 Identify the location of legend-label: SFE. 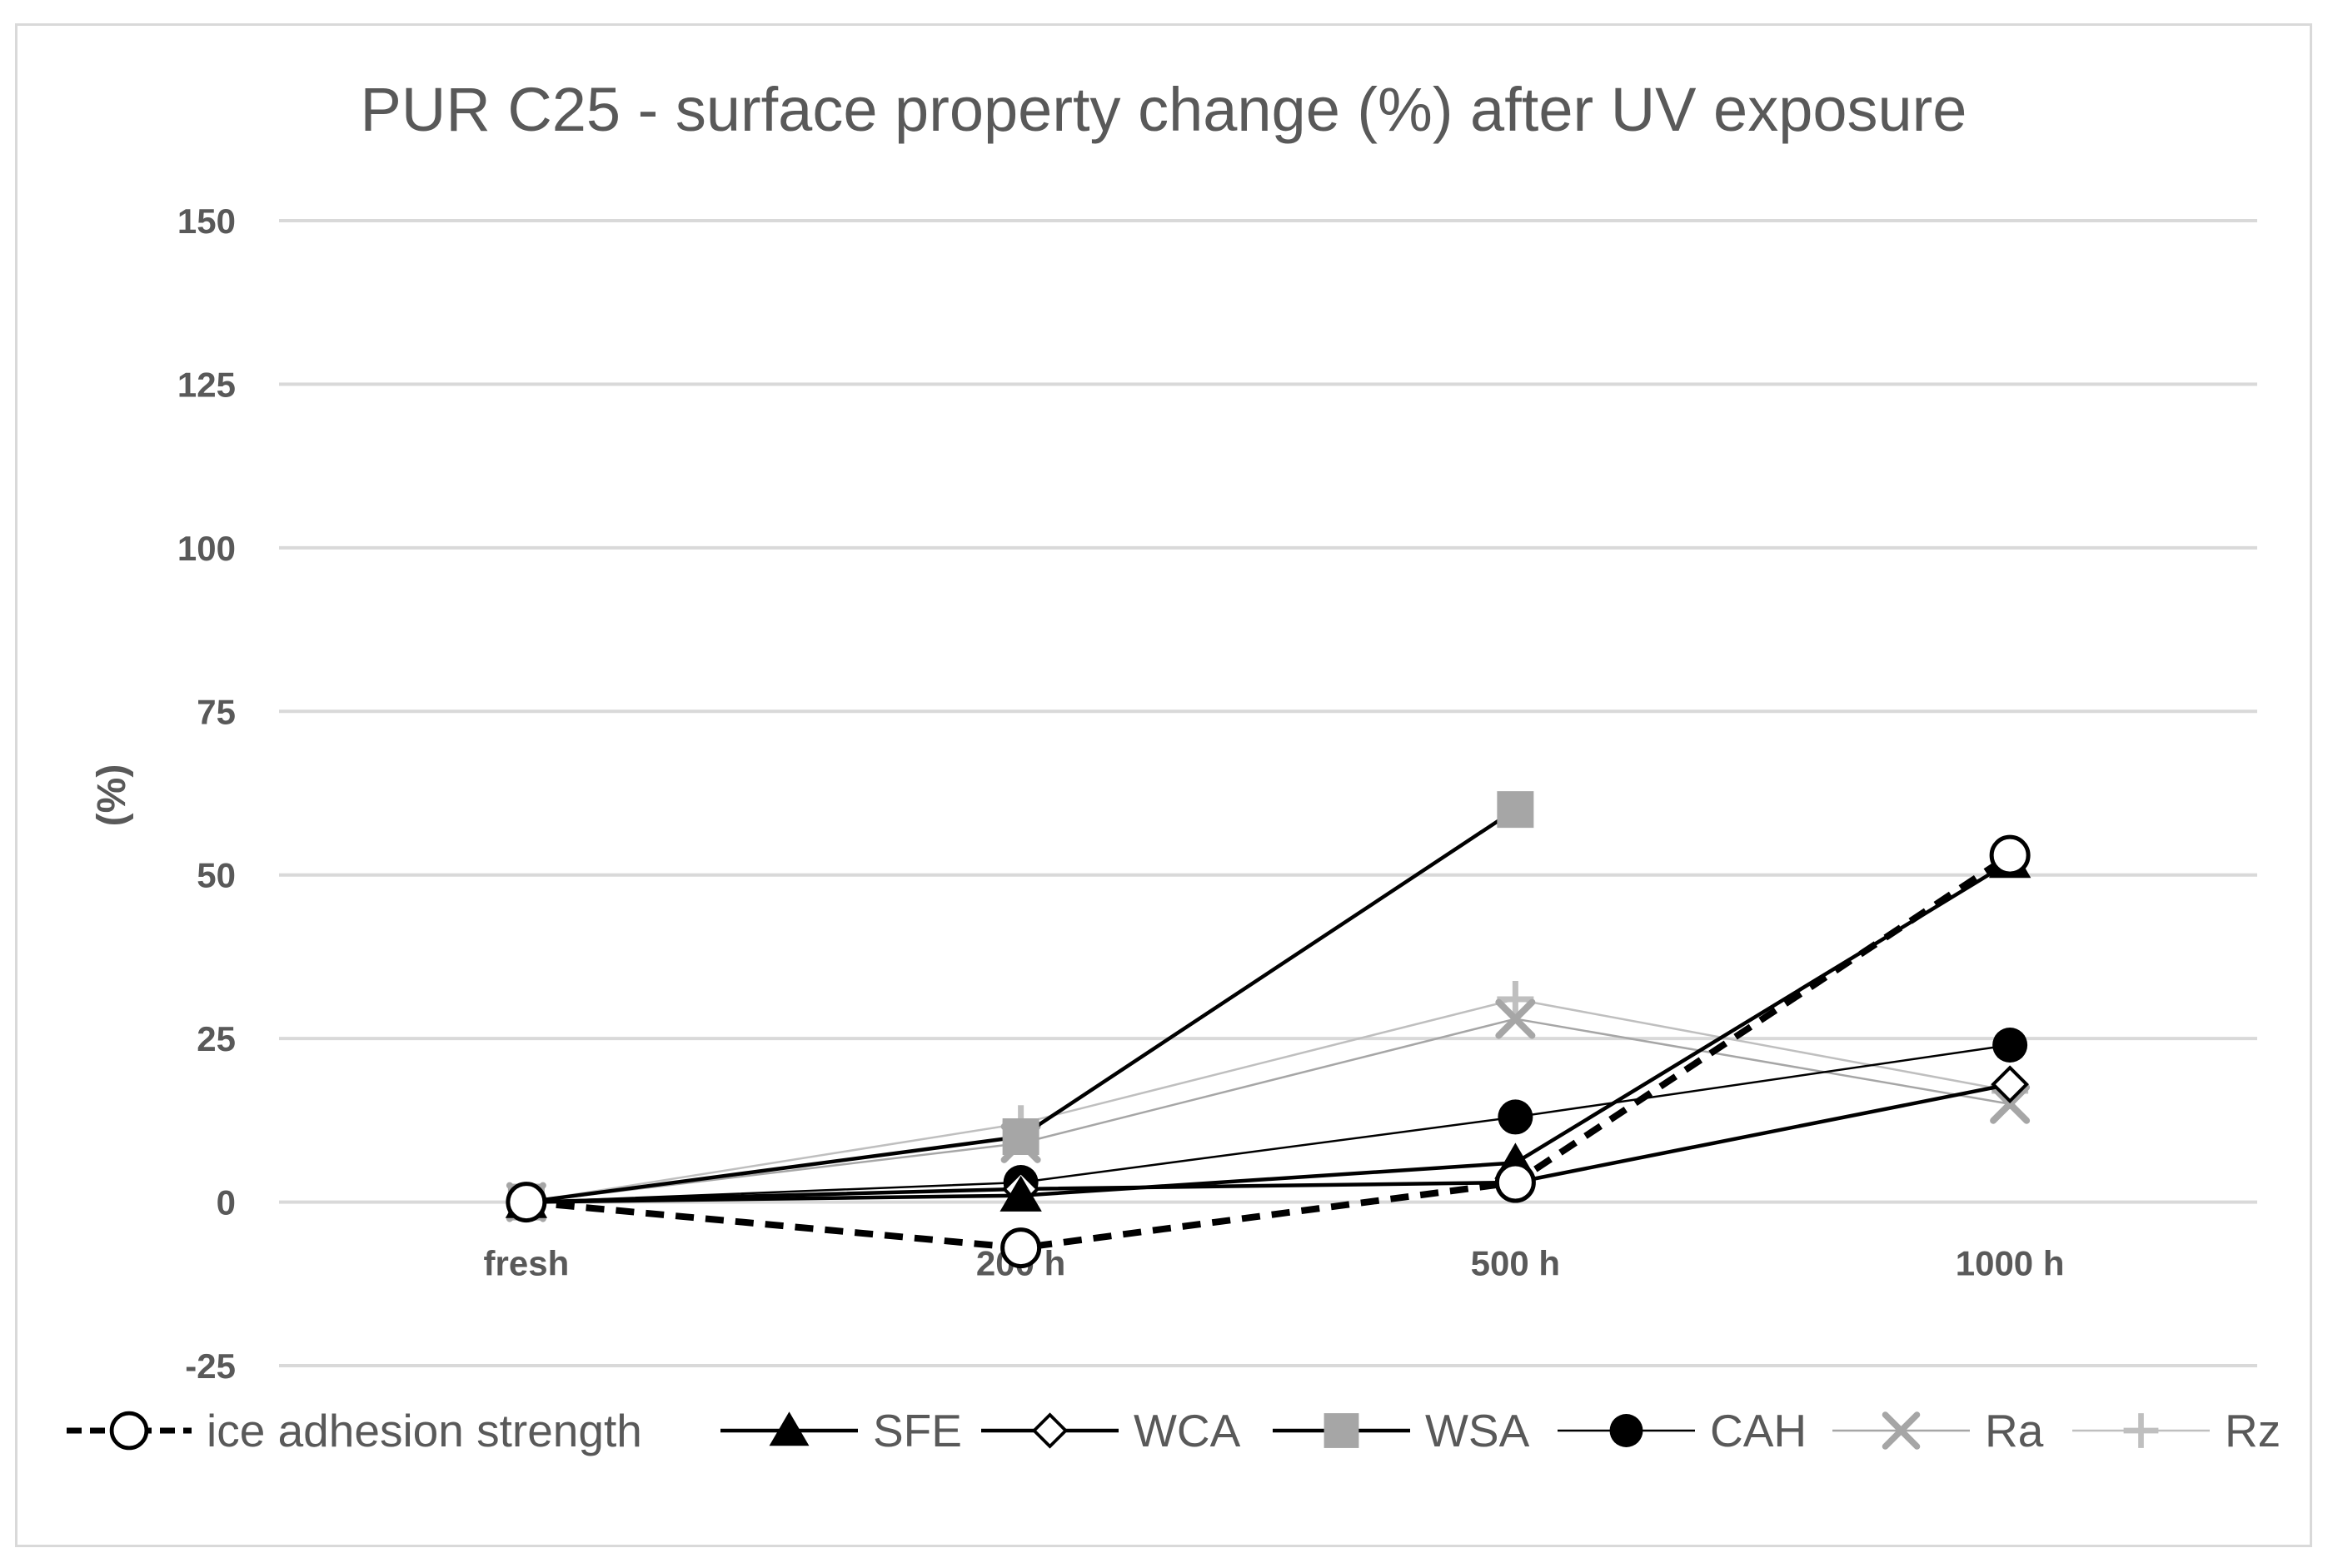
(917, 1431).